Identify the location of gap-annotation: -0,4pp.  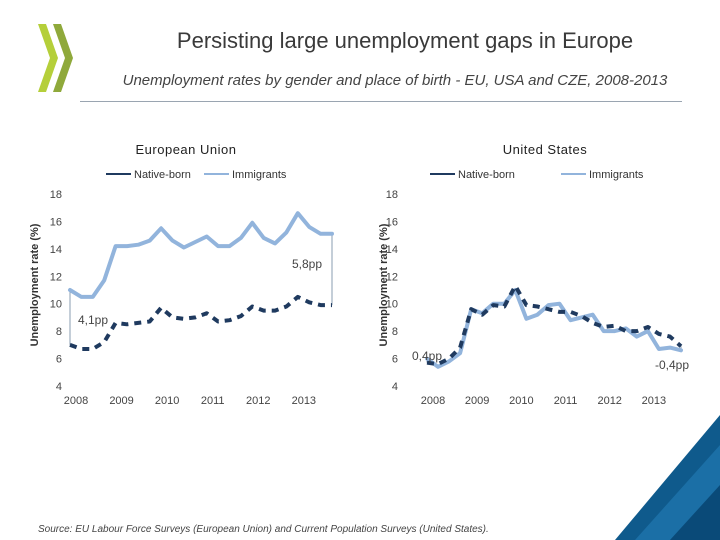
(672, 365).